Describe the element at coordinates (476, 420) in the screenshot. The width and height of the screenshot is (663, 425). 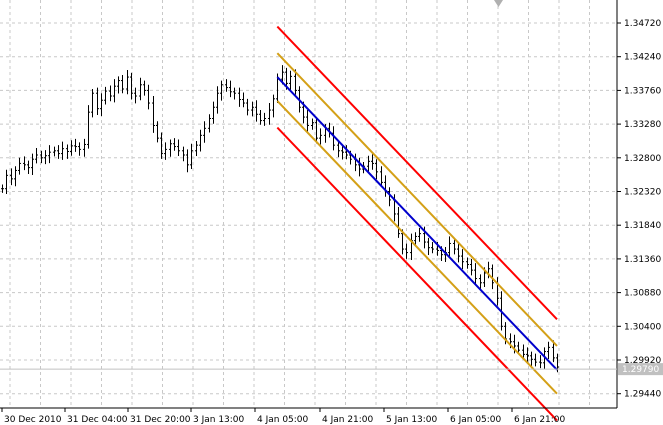
I see `time-label: 6 Jan 05:00` at that location.